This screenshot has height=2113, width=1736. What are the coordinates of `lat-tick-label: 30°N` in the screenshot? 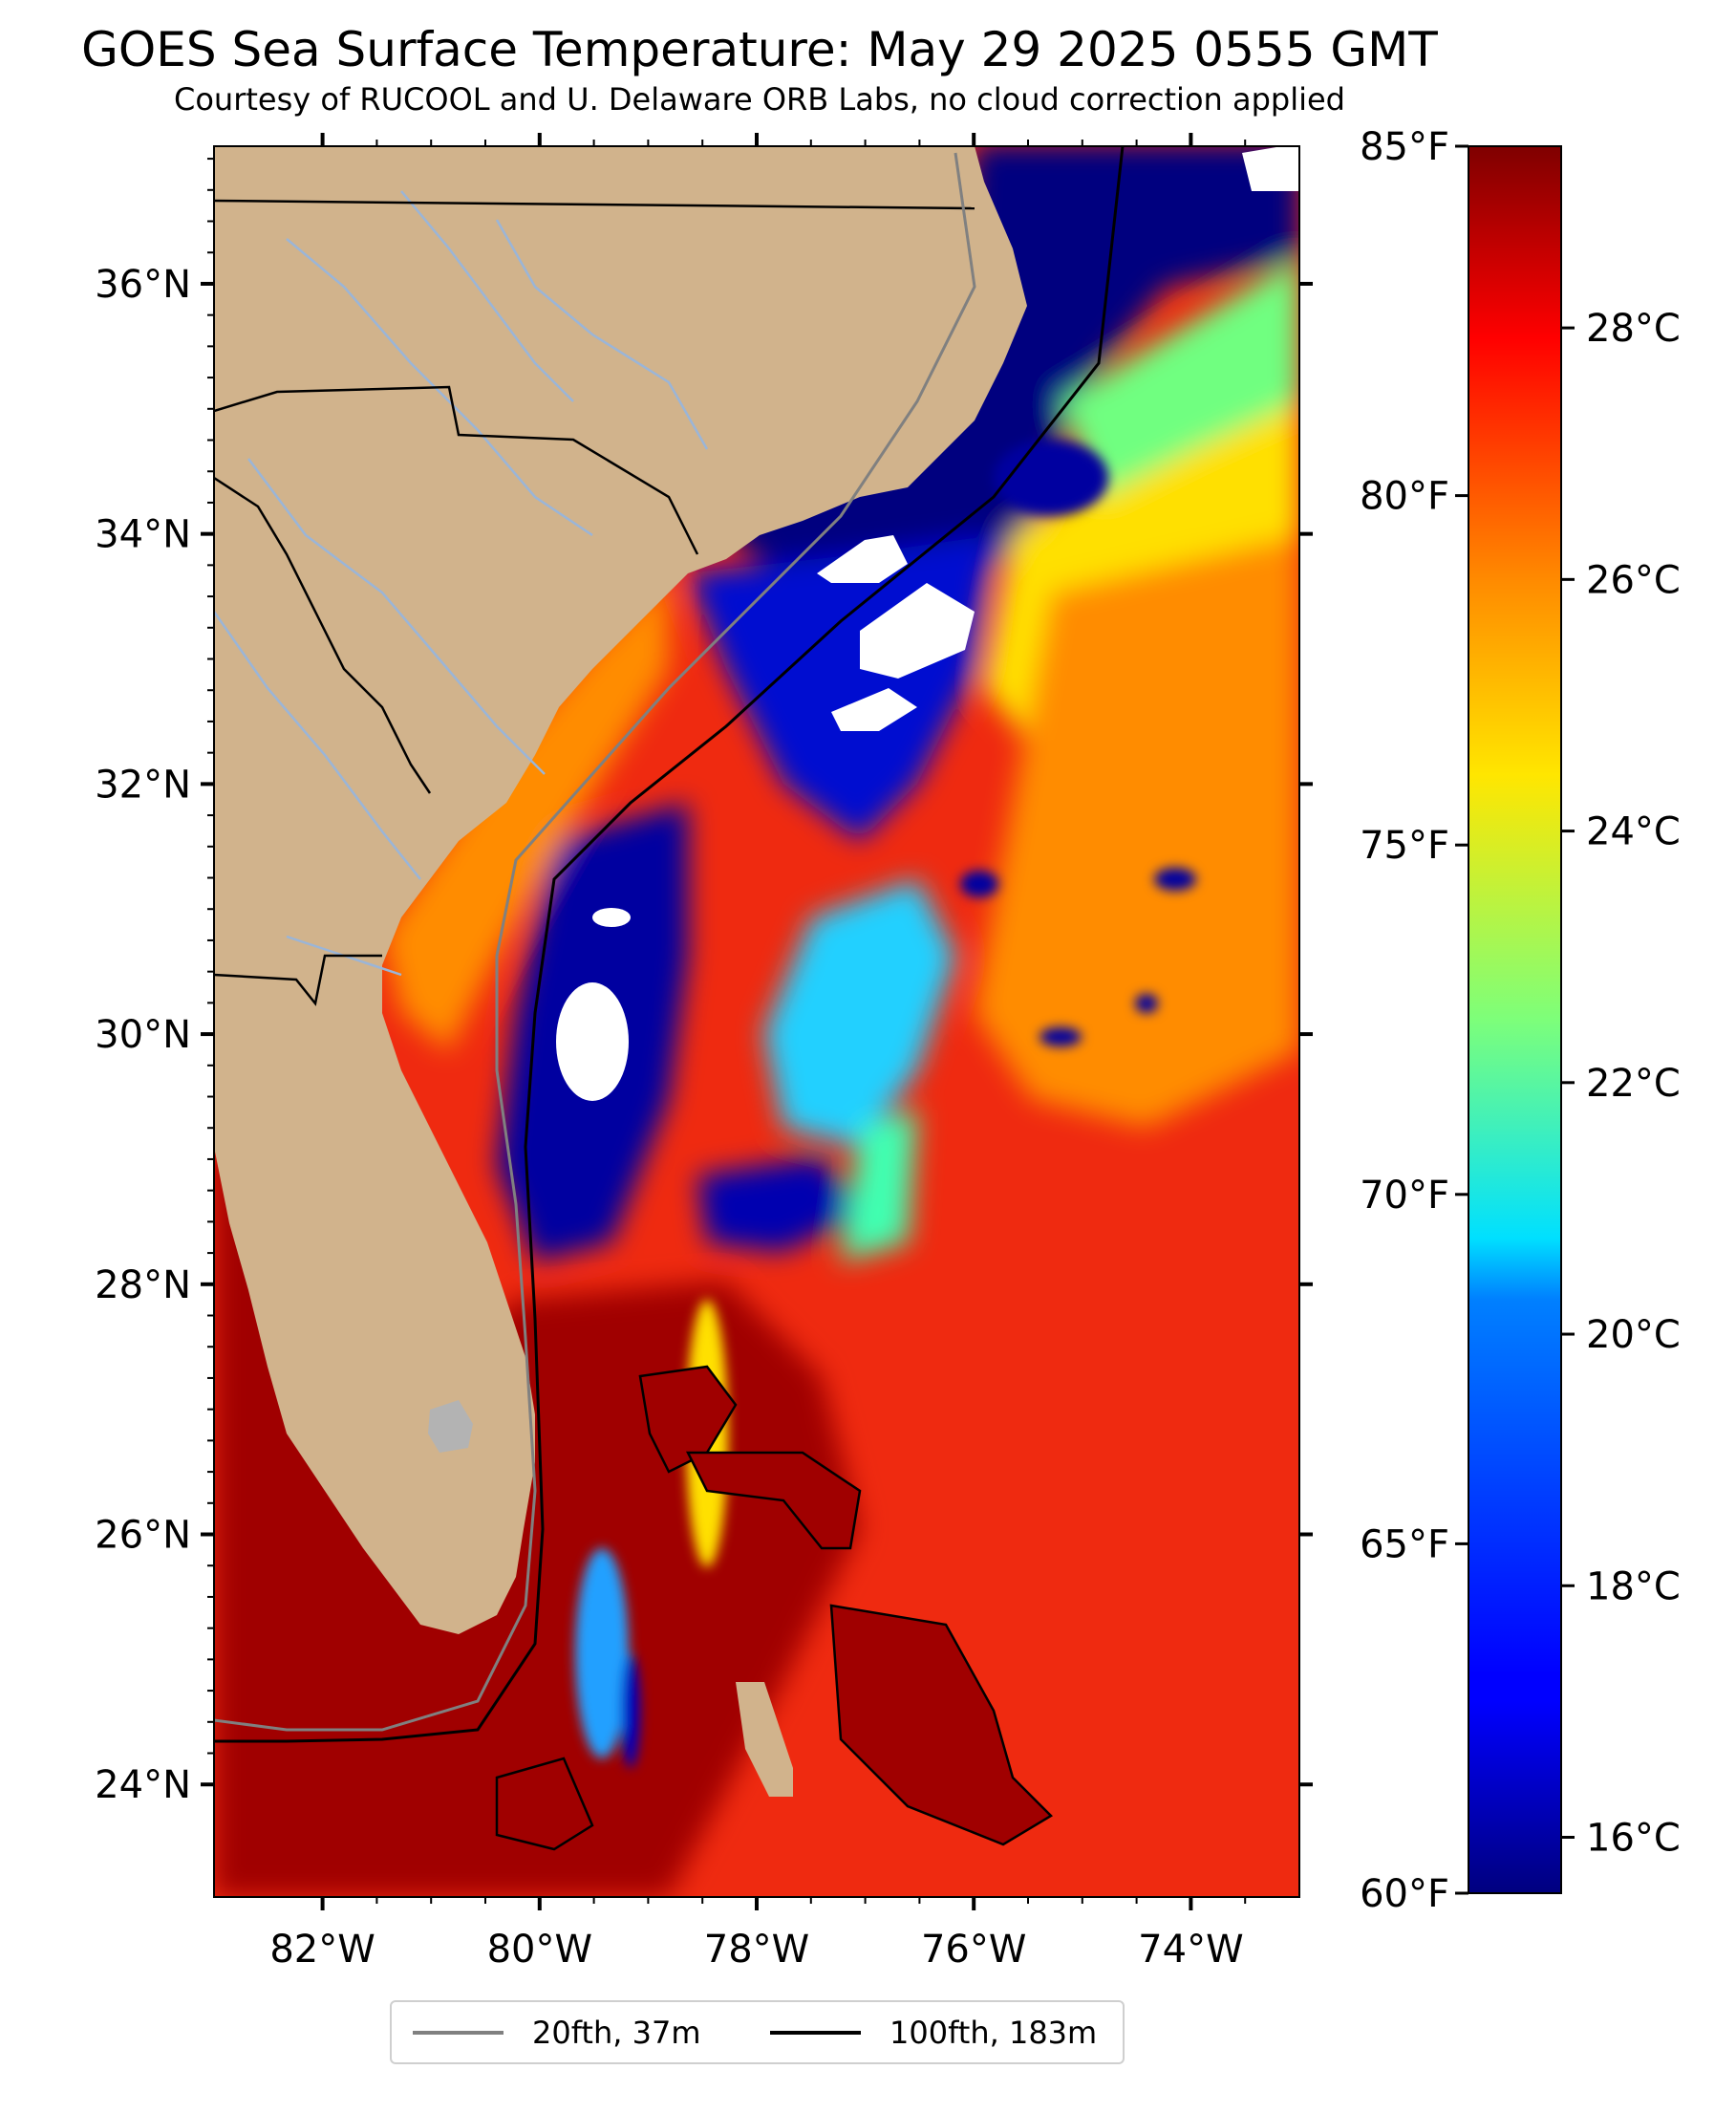 It's located at (143, 1035).